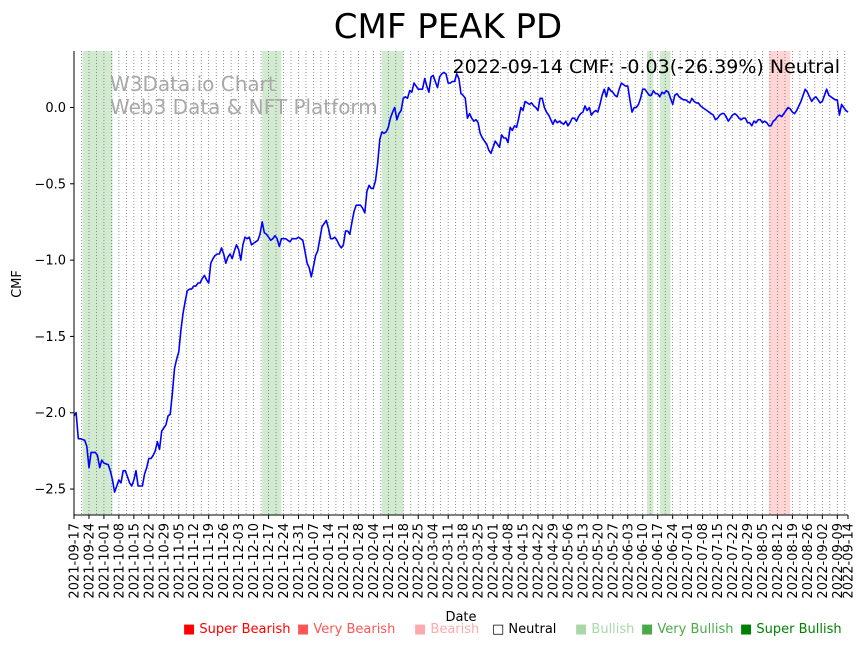  What do you see at coordinates (299, 561) in the screenshot?
I see `x-tick-label: 2021-12-31` at bounding box center [299, 561].